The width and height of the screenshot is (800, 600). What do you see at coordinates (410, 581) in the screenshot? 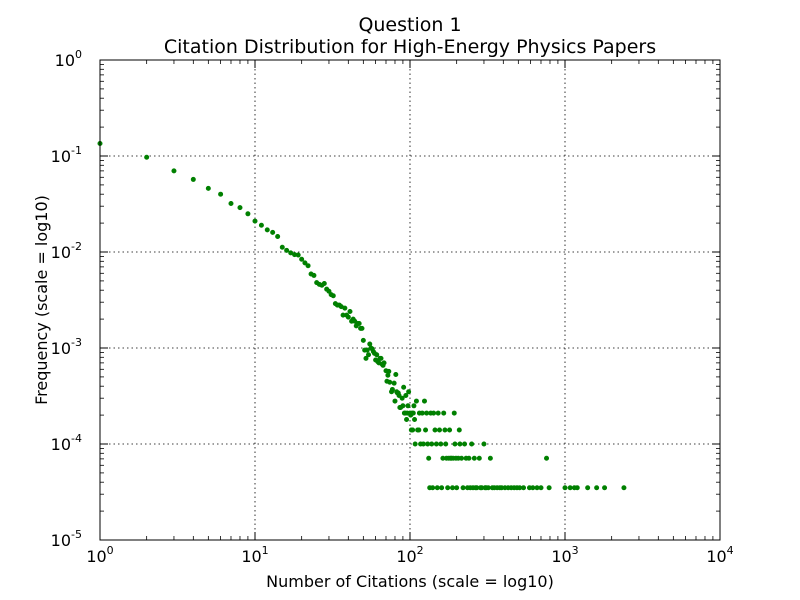
I see `x-axis-label: Number of Citations (scale = log10)` at bounding box center [410, 581].